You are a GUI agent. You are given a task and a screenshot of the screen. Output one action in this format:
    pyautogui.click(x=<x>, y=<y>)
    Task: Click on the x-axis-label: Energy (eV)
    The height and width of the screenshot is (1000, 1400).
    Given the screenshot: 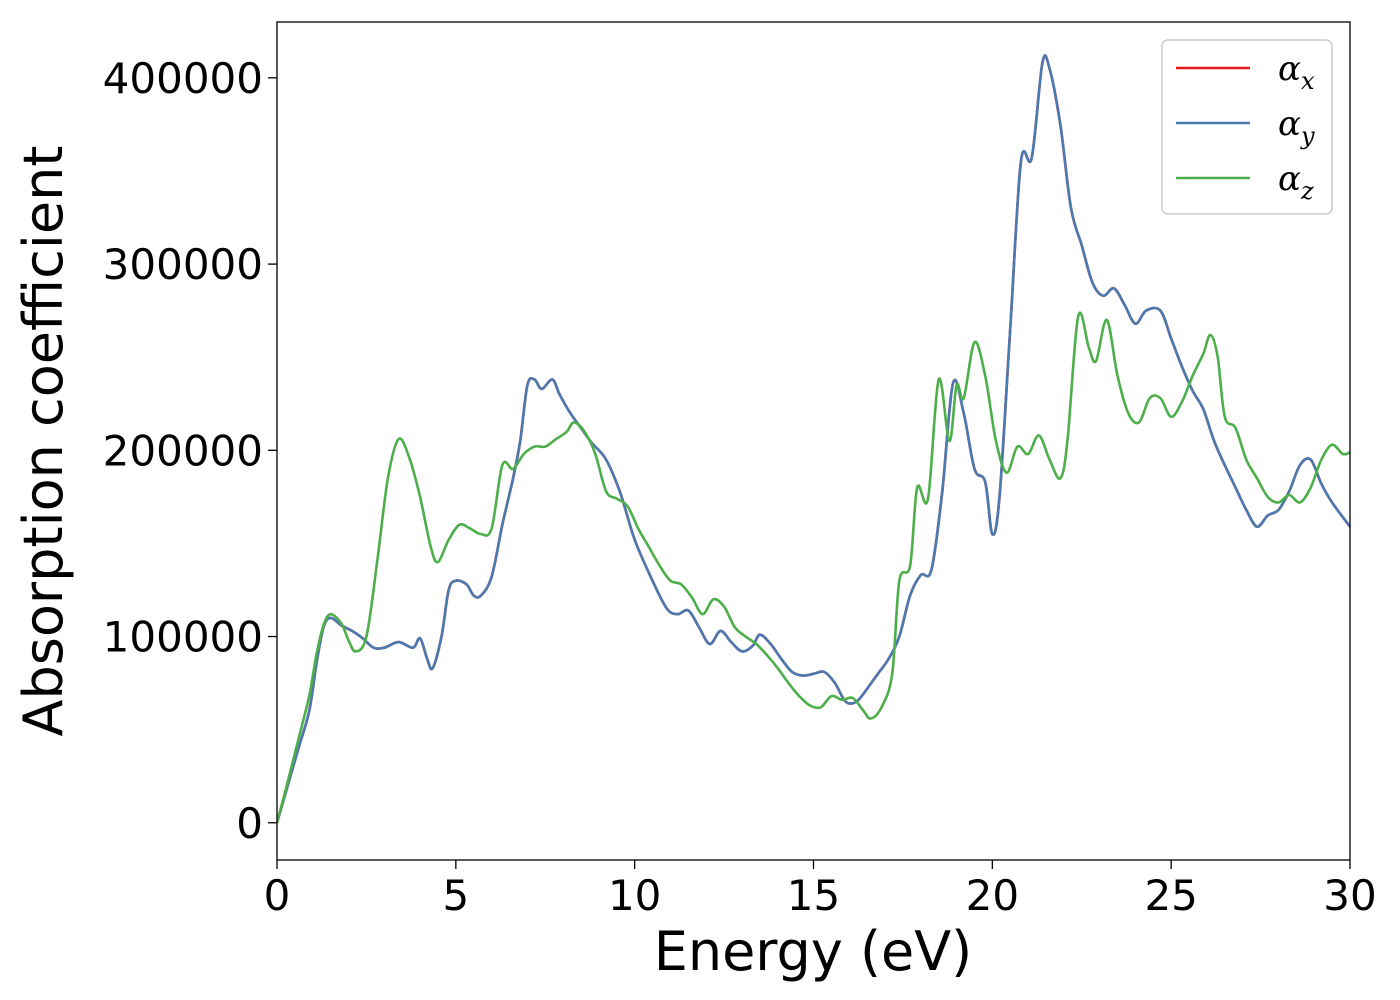 What is the action you would take?
    pyautogui.click(x=813, y=951)
    